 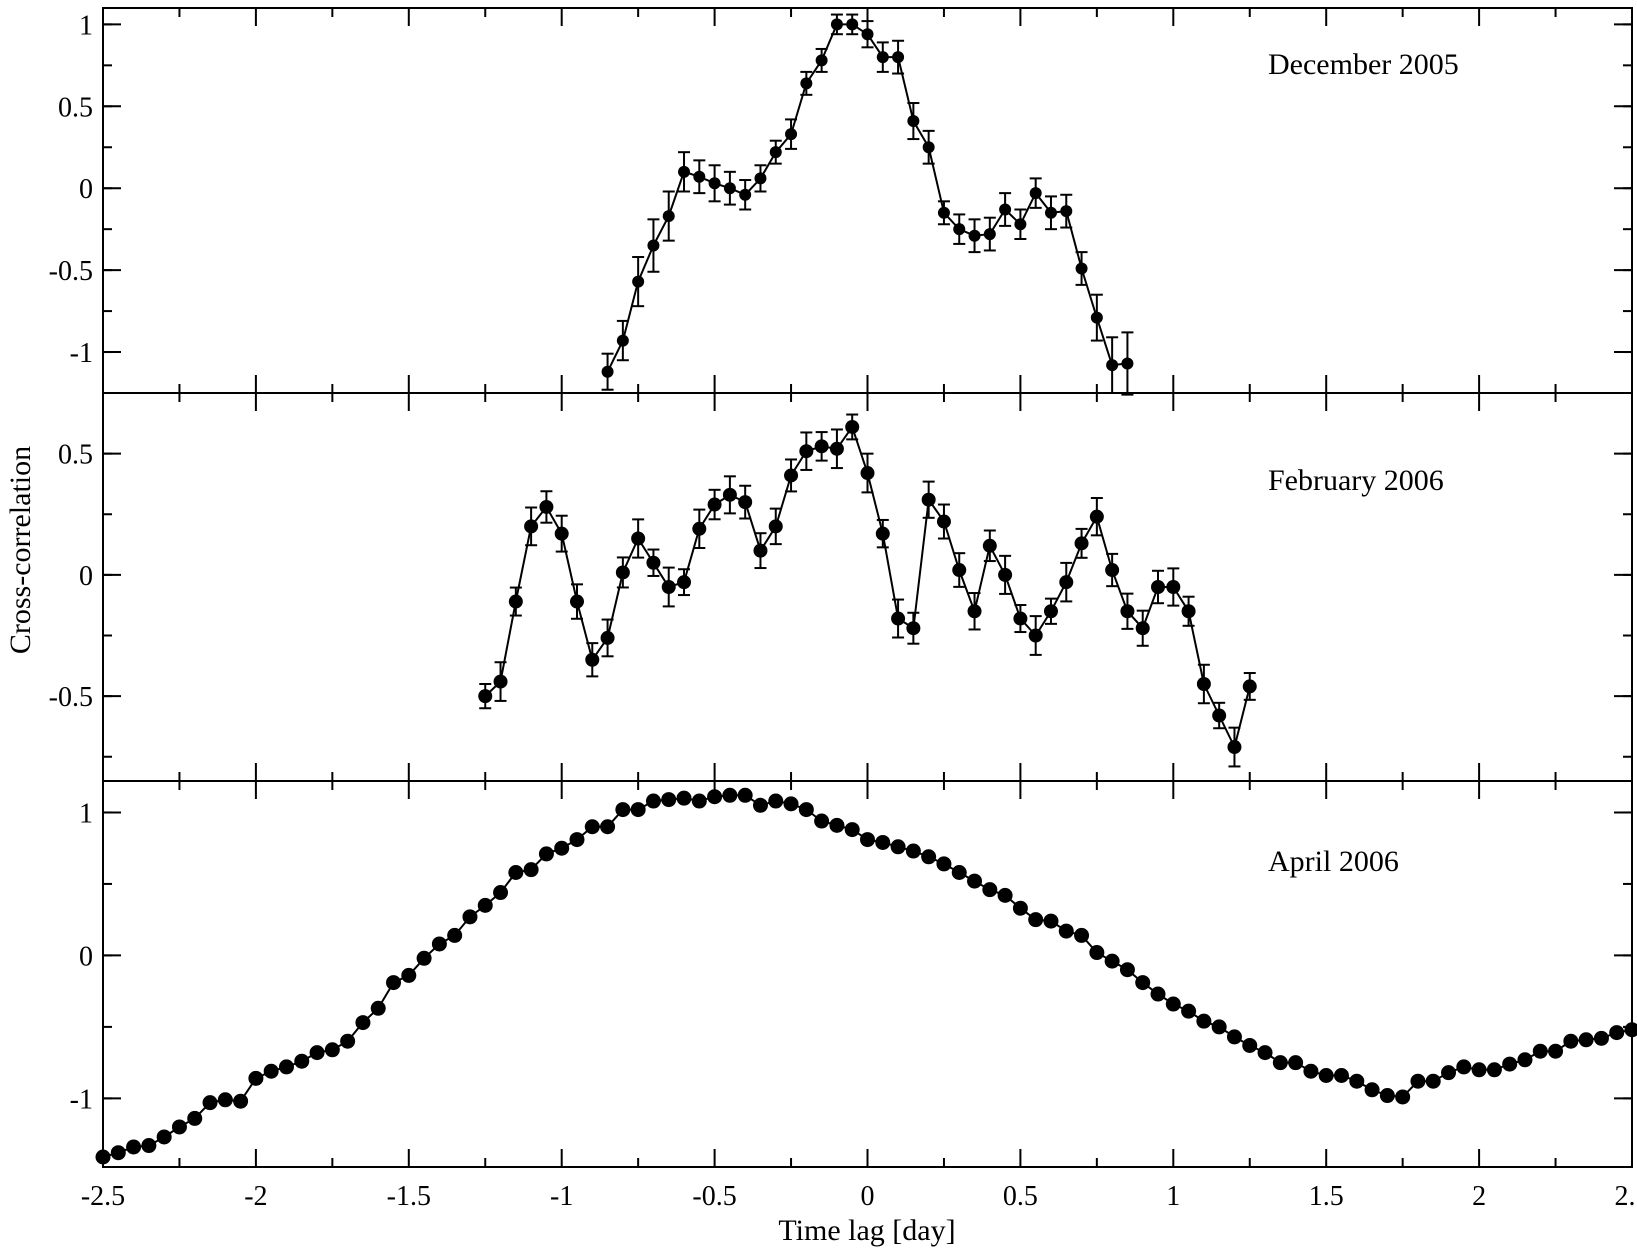 What do you see at coordinates (1326, 1196) in the screenshot?
I see `x-tick-label: 1.5` at bounding box center [1326, 1196].